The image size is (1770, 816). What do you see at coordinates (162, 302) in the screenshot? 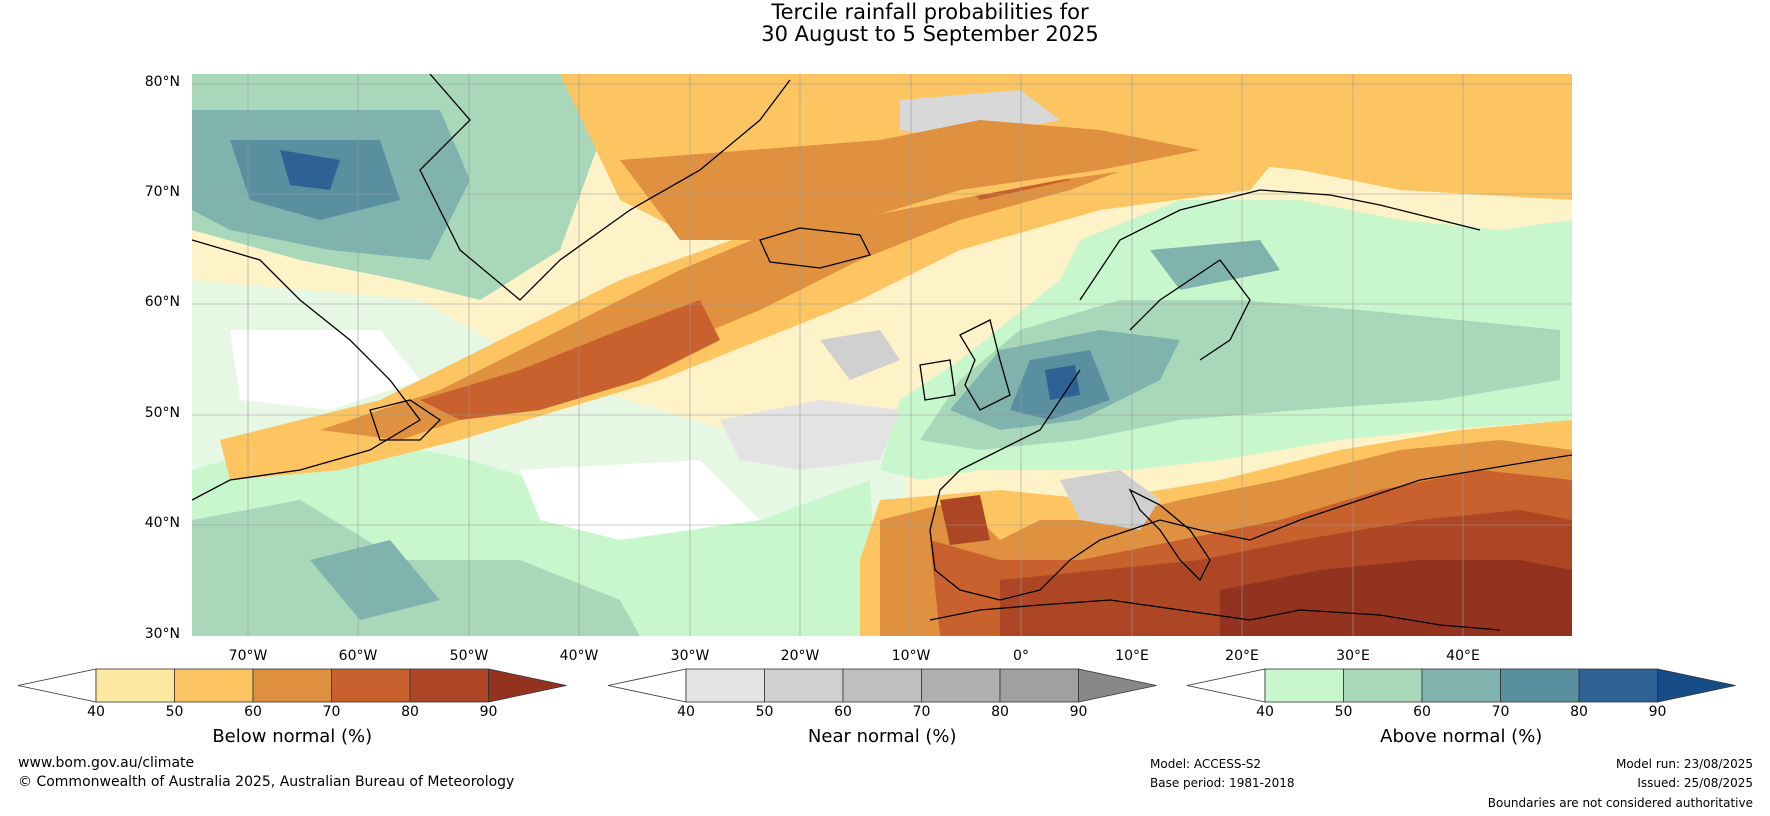
I see `lat-label-60n: 60°N` at bounding box center [162, 302].